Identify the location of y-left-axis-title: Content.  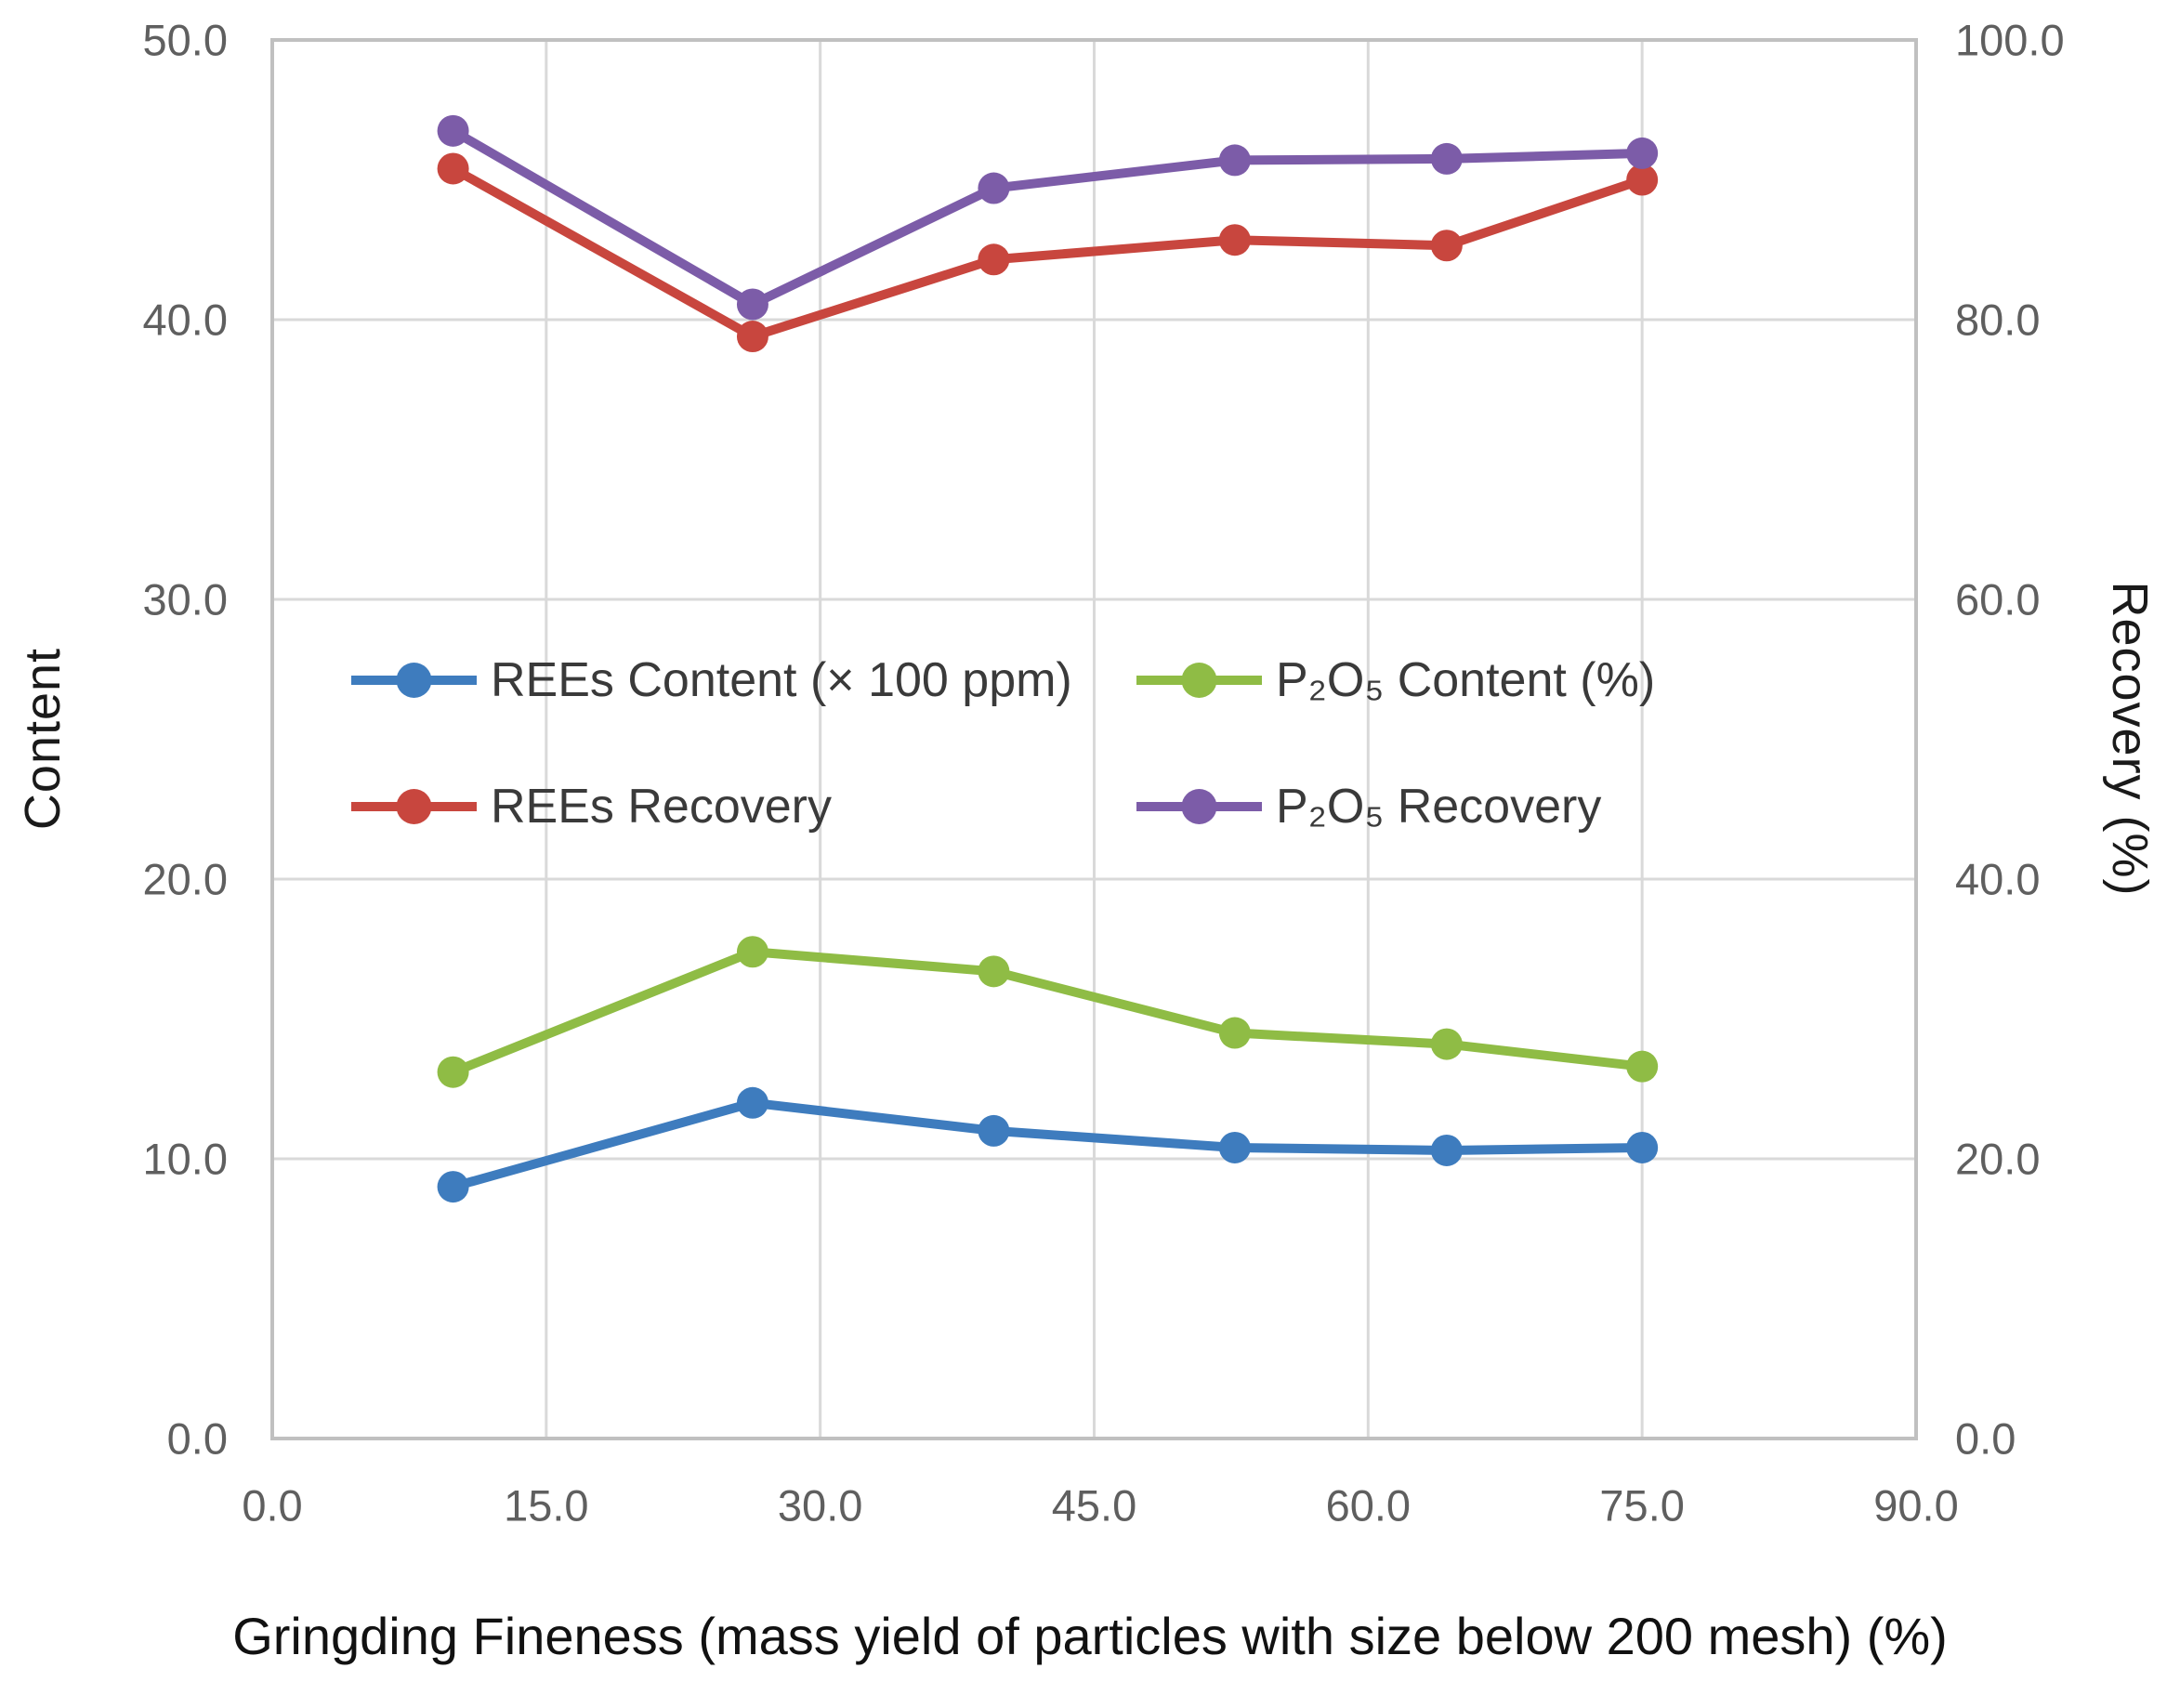
(43, 739).